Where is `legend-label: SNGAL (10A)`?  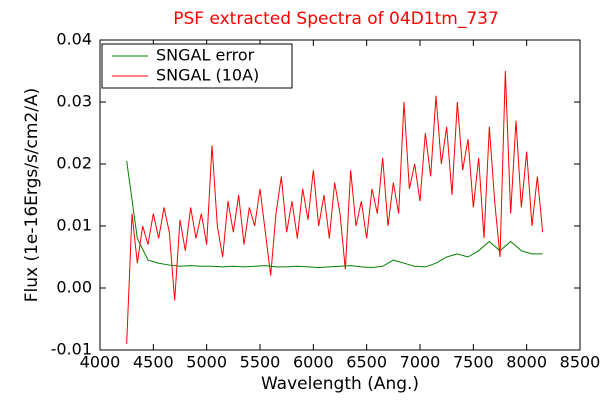 legend-label: SNGAL (10A) is located at coordinates (207, 75).